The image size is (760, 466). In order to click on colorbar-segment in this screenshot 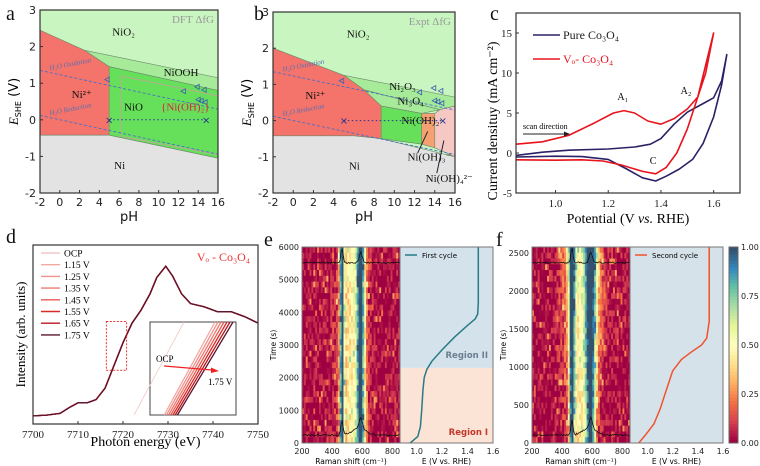, I will do `click(733, 431)`.